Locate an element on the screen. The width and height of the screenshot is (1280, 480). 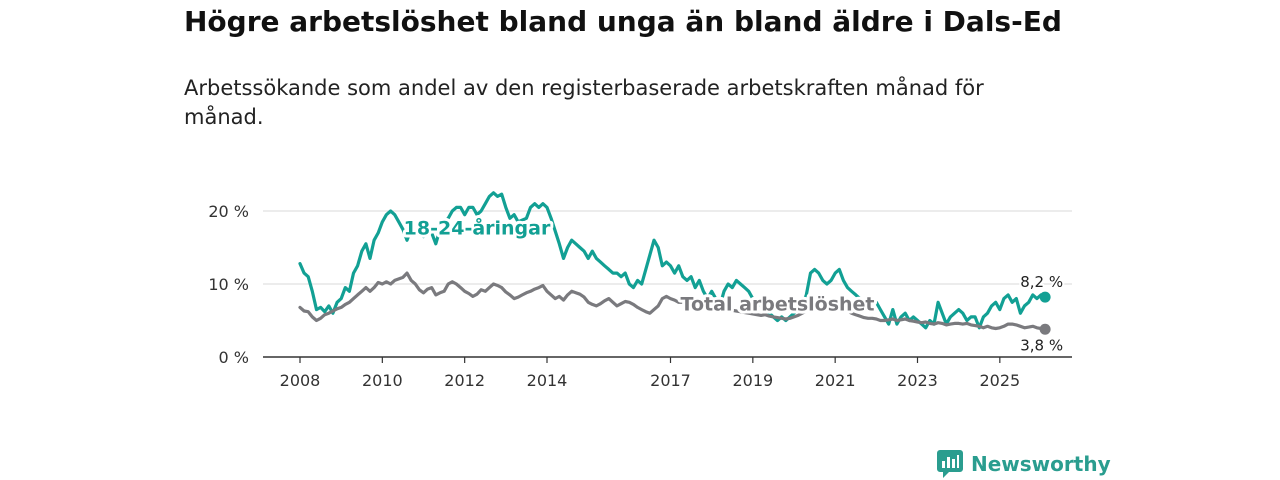
x-tick-label: 2012 is located at coordinates (464, 380).